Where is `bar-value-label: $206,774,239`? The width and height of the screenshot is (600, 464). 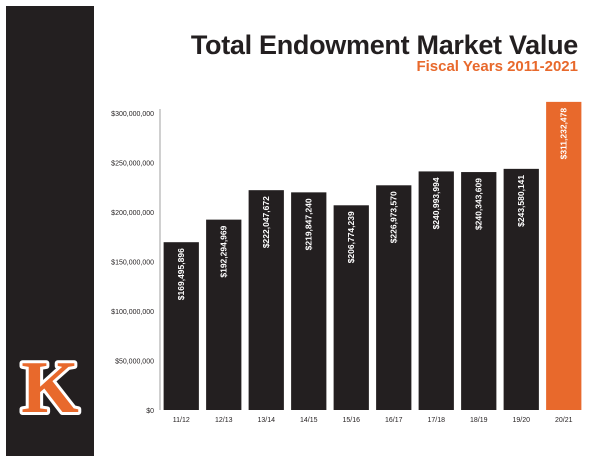 bar-value-label: $206,774,239 is located at coordinates (351, 237).